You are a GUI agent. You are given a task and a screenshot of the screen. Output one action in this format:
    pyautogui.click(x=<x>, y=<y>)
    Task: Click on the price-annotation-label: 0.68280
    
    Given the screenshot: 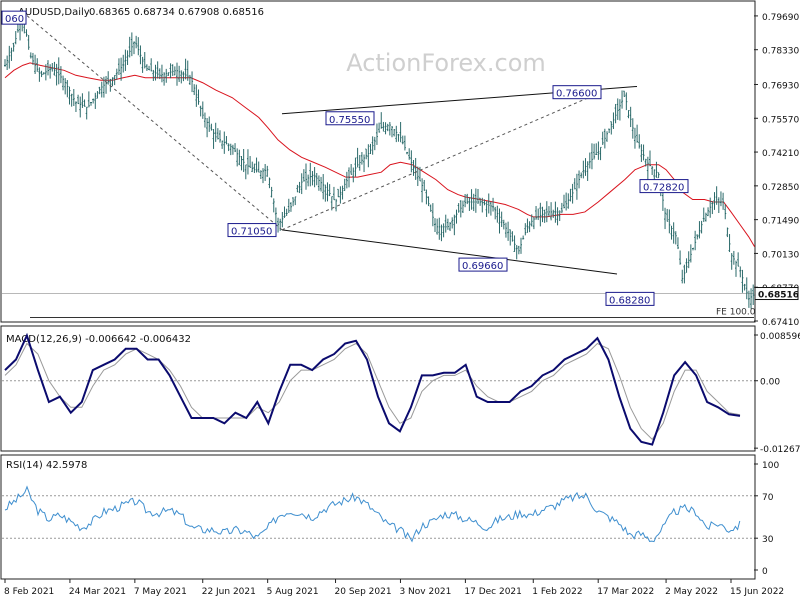 What is the action you would take?
    pyautogui.click(x=629, y=300)
    